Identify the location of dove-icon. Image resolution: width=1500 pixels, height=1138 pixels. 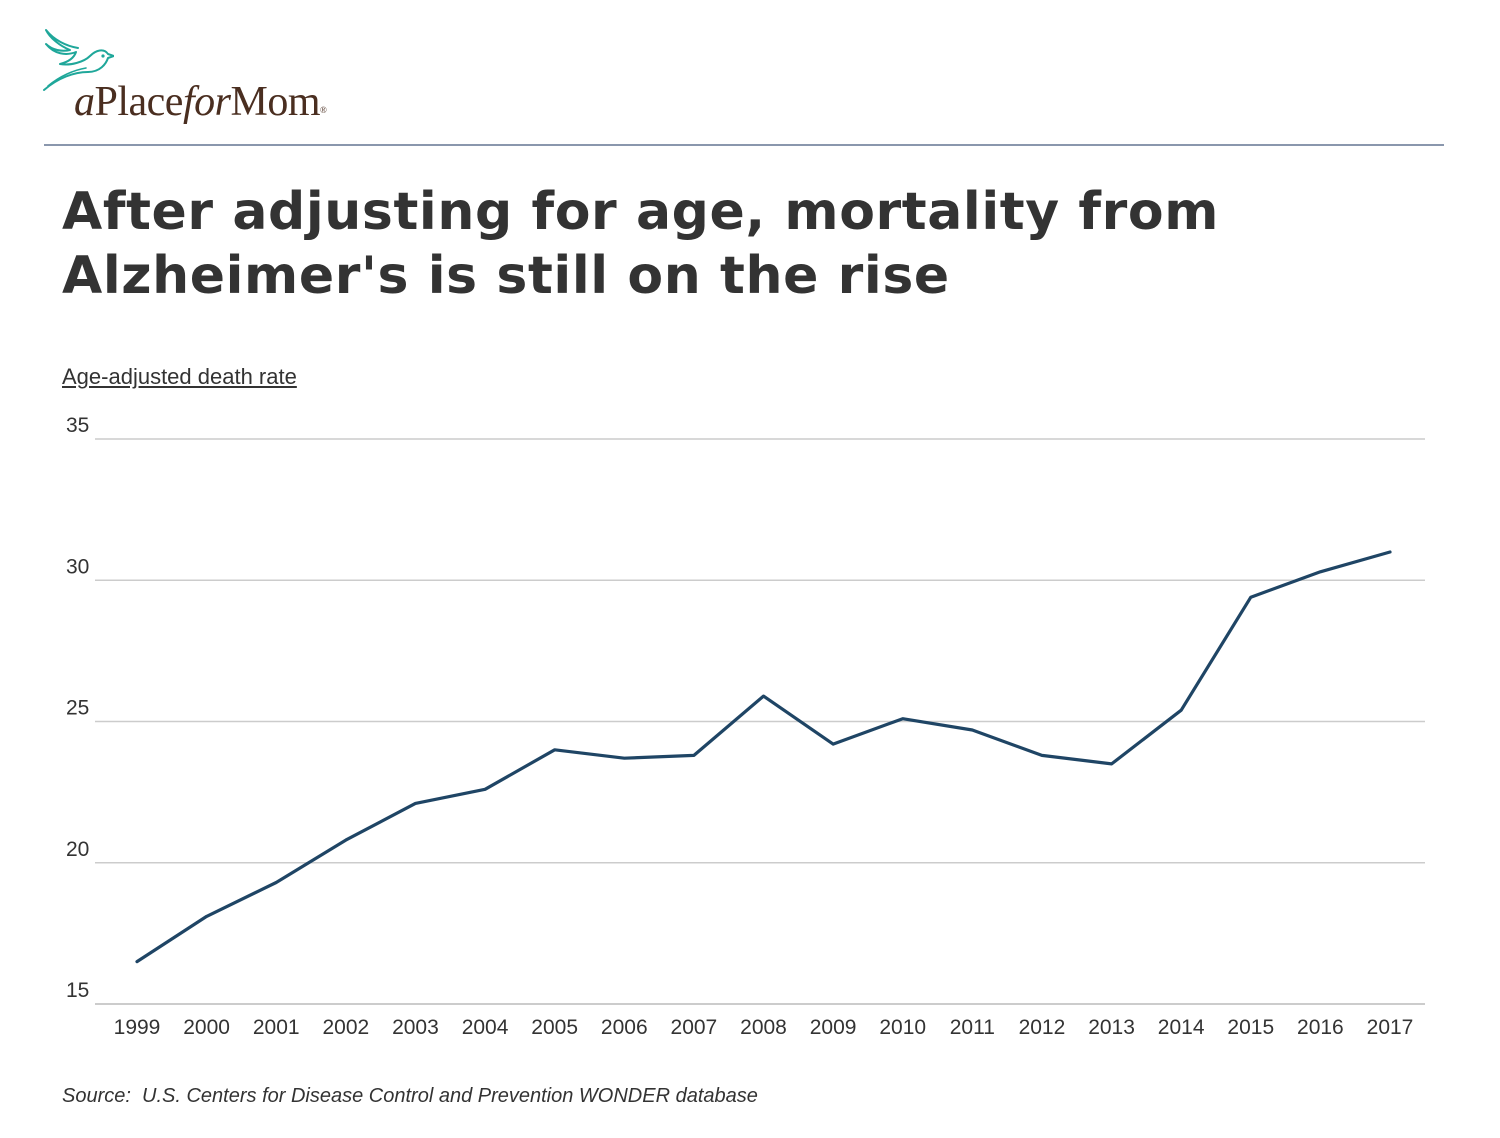
(78, 60).